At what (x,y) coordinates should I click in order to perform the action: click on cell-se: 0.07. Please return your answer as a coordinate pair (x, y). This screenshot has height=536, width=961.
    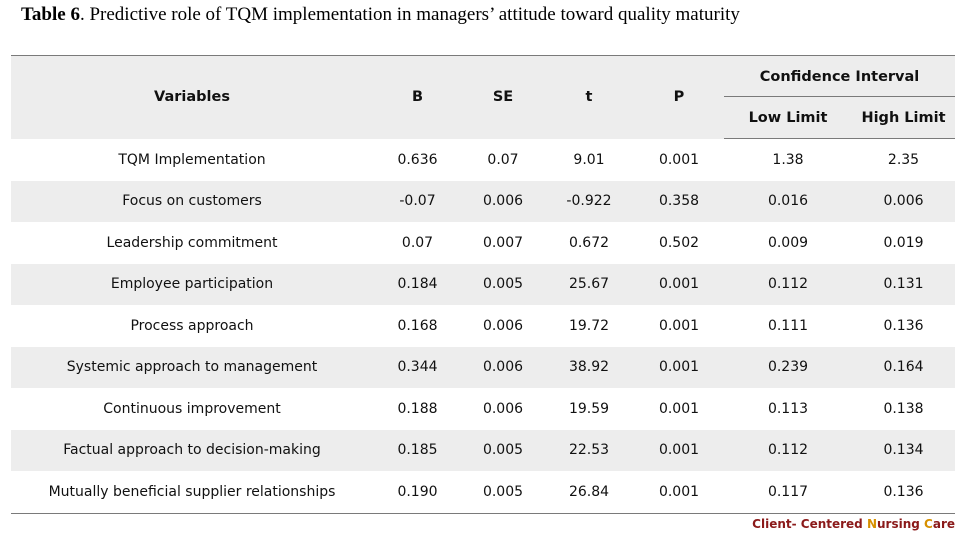
    Looking at the image, I should click on (503, 159).